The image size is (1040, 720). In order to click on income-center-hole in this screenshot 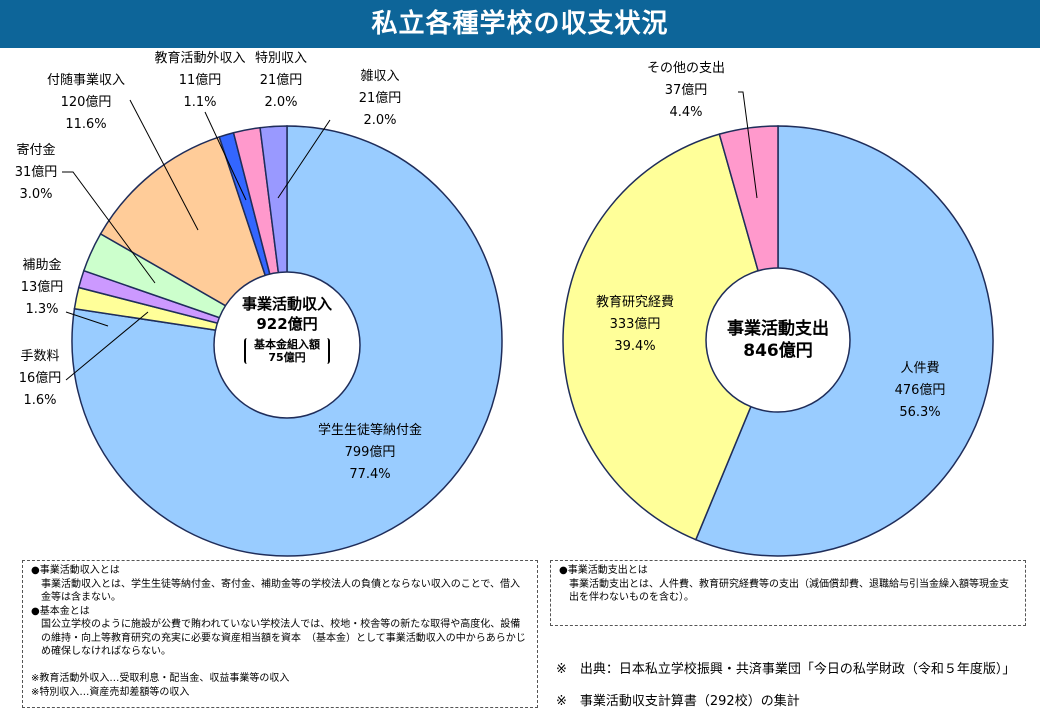, I will do `click(287, 345)`.